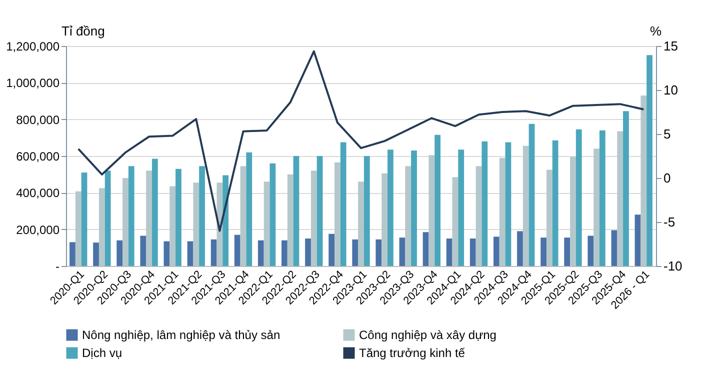 This screenshot has width=705, height=374. What do you see at coordinates (83, 31) in the screenshot?
I see `y-axis-title: Tỉ đồng` at bounding box center [83, 31].